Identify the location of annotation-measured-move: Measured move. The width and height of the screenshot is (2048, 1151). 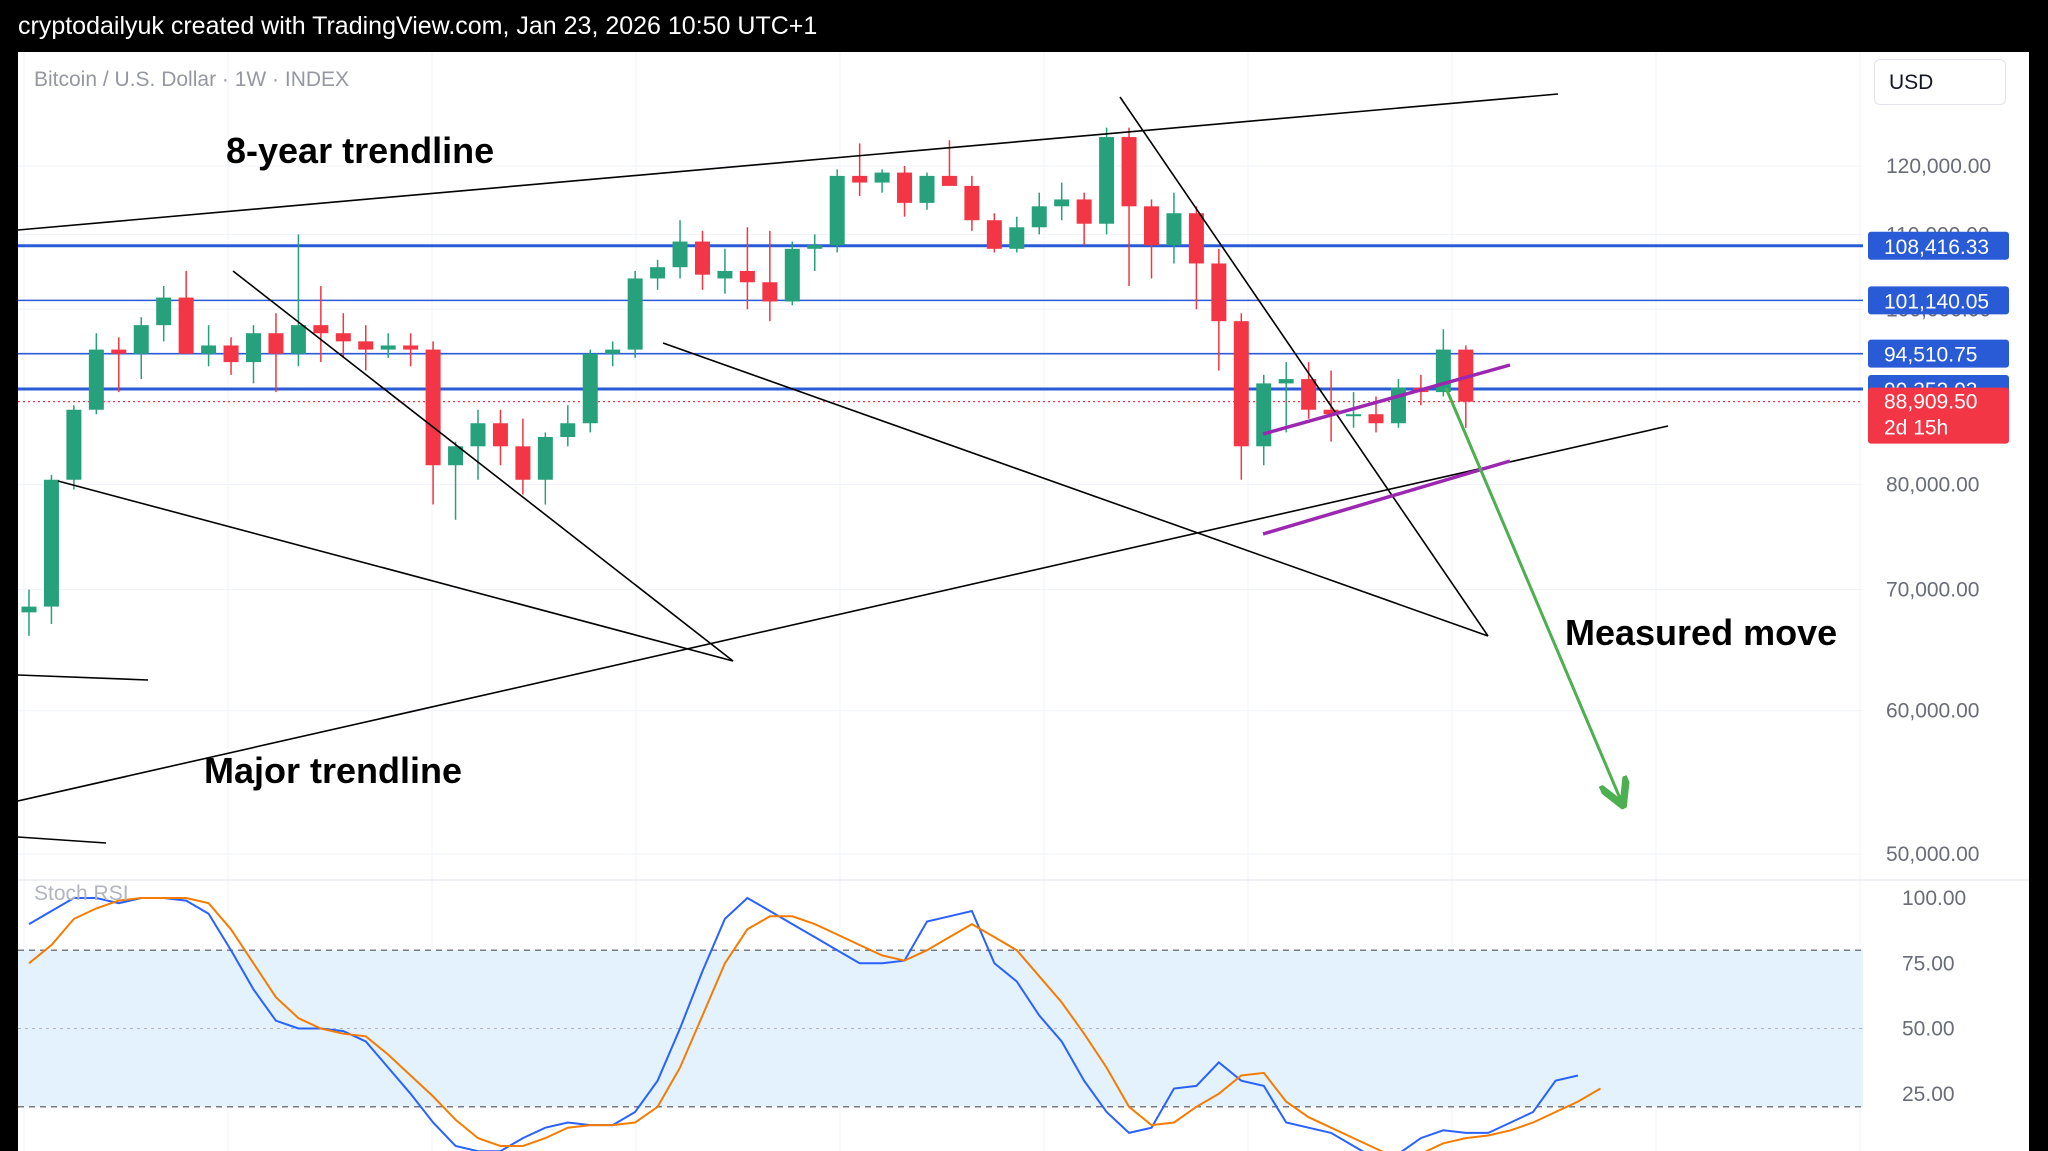
(1701, 632).